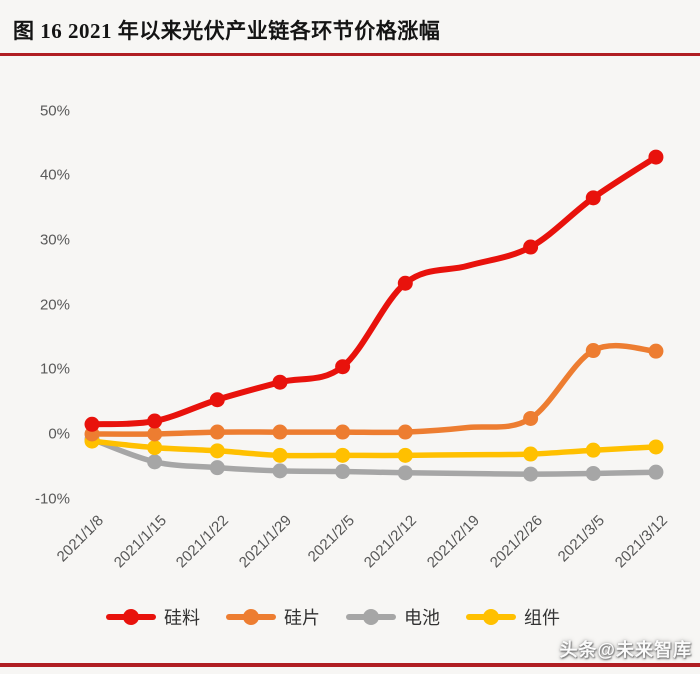  Describe the element at coordinates (182, 618) in the screenshot. I see `legend-label: 硅料` at that location.